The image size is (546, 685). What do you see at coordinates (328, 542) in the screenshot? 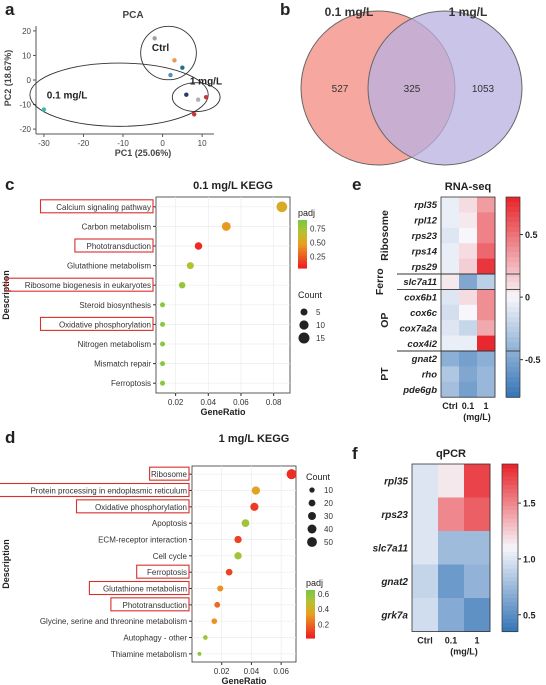
I see `size-legend-label: 50` at bounding box center [328, 542].